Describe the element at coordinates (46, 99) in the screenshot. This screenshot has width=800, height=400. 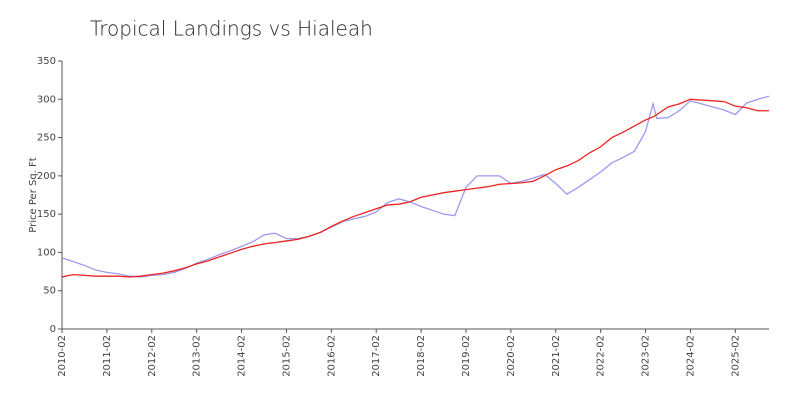
I see `y-tick-label: 300` at that location.